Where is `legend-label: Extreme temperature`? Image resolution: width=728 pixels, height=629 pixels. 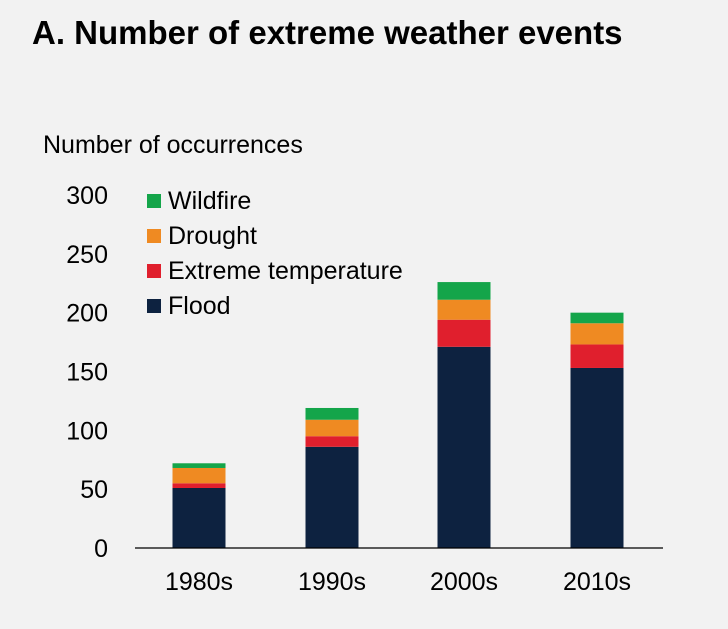
legend-label: Extreme temperature is located at coordinates (285, 271).